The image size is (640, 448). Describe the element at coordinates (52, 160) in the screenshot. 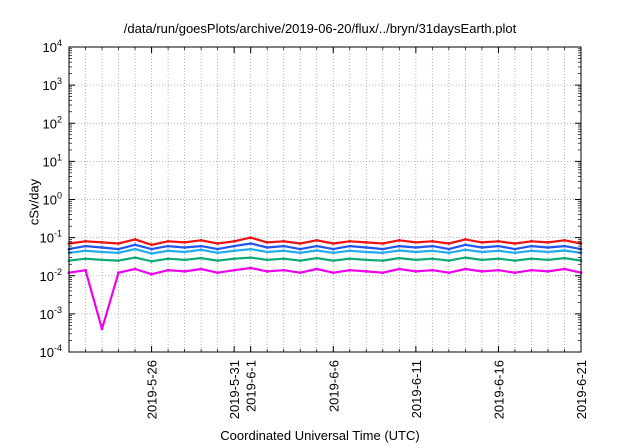

I see `y-tick-label: 10¹` at that location.